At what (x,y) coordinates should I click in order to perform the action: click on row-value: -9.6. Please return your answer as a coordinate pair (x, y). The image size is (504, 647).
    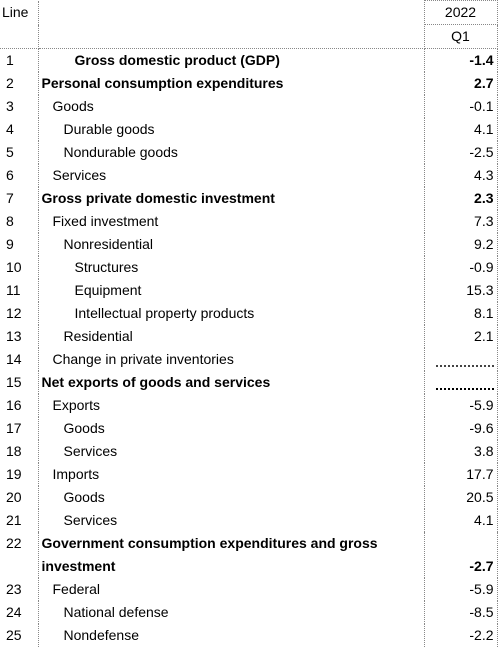
    Looking at the image, I should click on (460, 428).